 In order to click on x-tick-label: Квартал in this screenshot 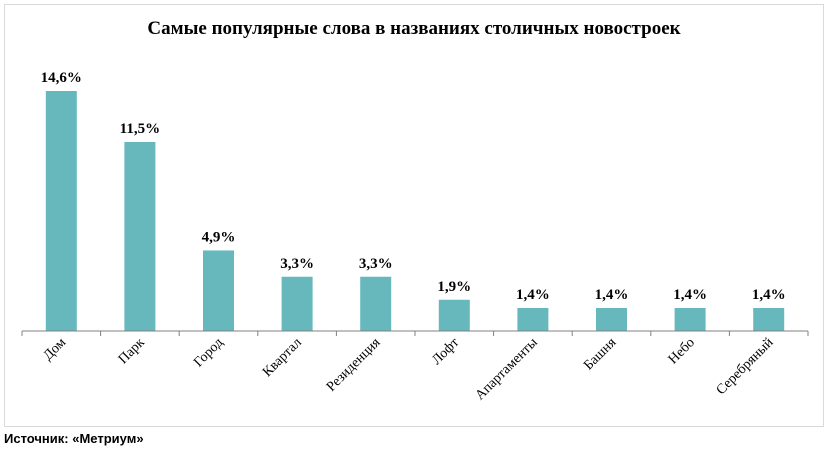, I will do `click(282, 357)`.